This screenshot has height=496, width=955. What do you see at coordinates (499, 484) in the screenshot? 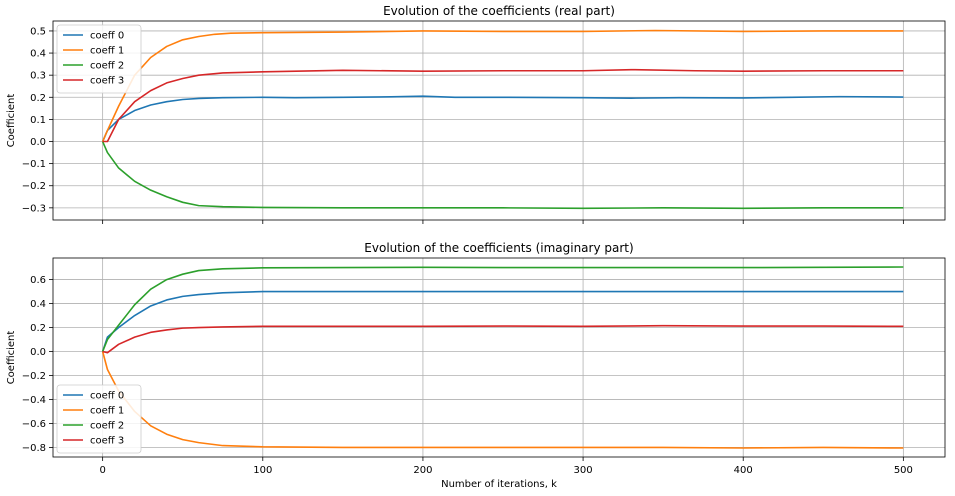
I see `x-axis-label: Number of iterations, k` at bounding box center [499, 484].